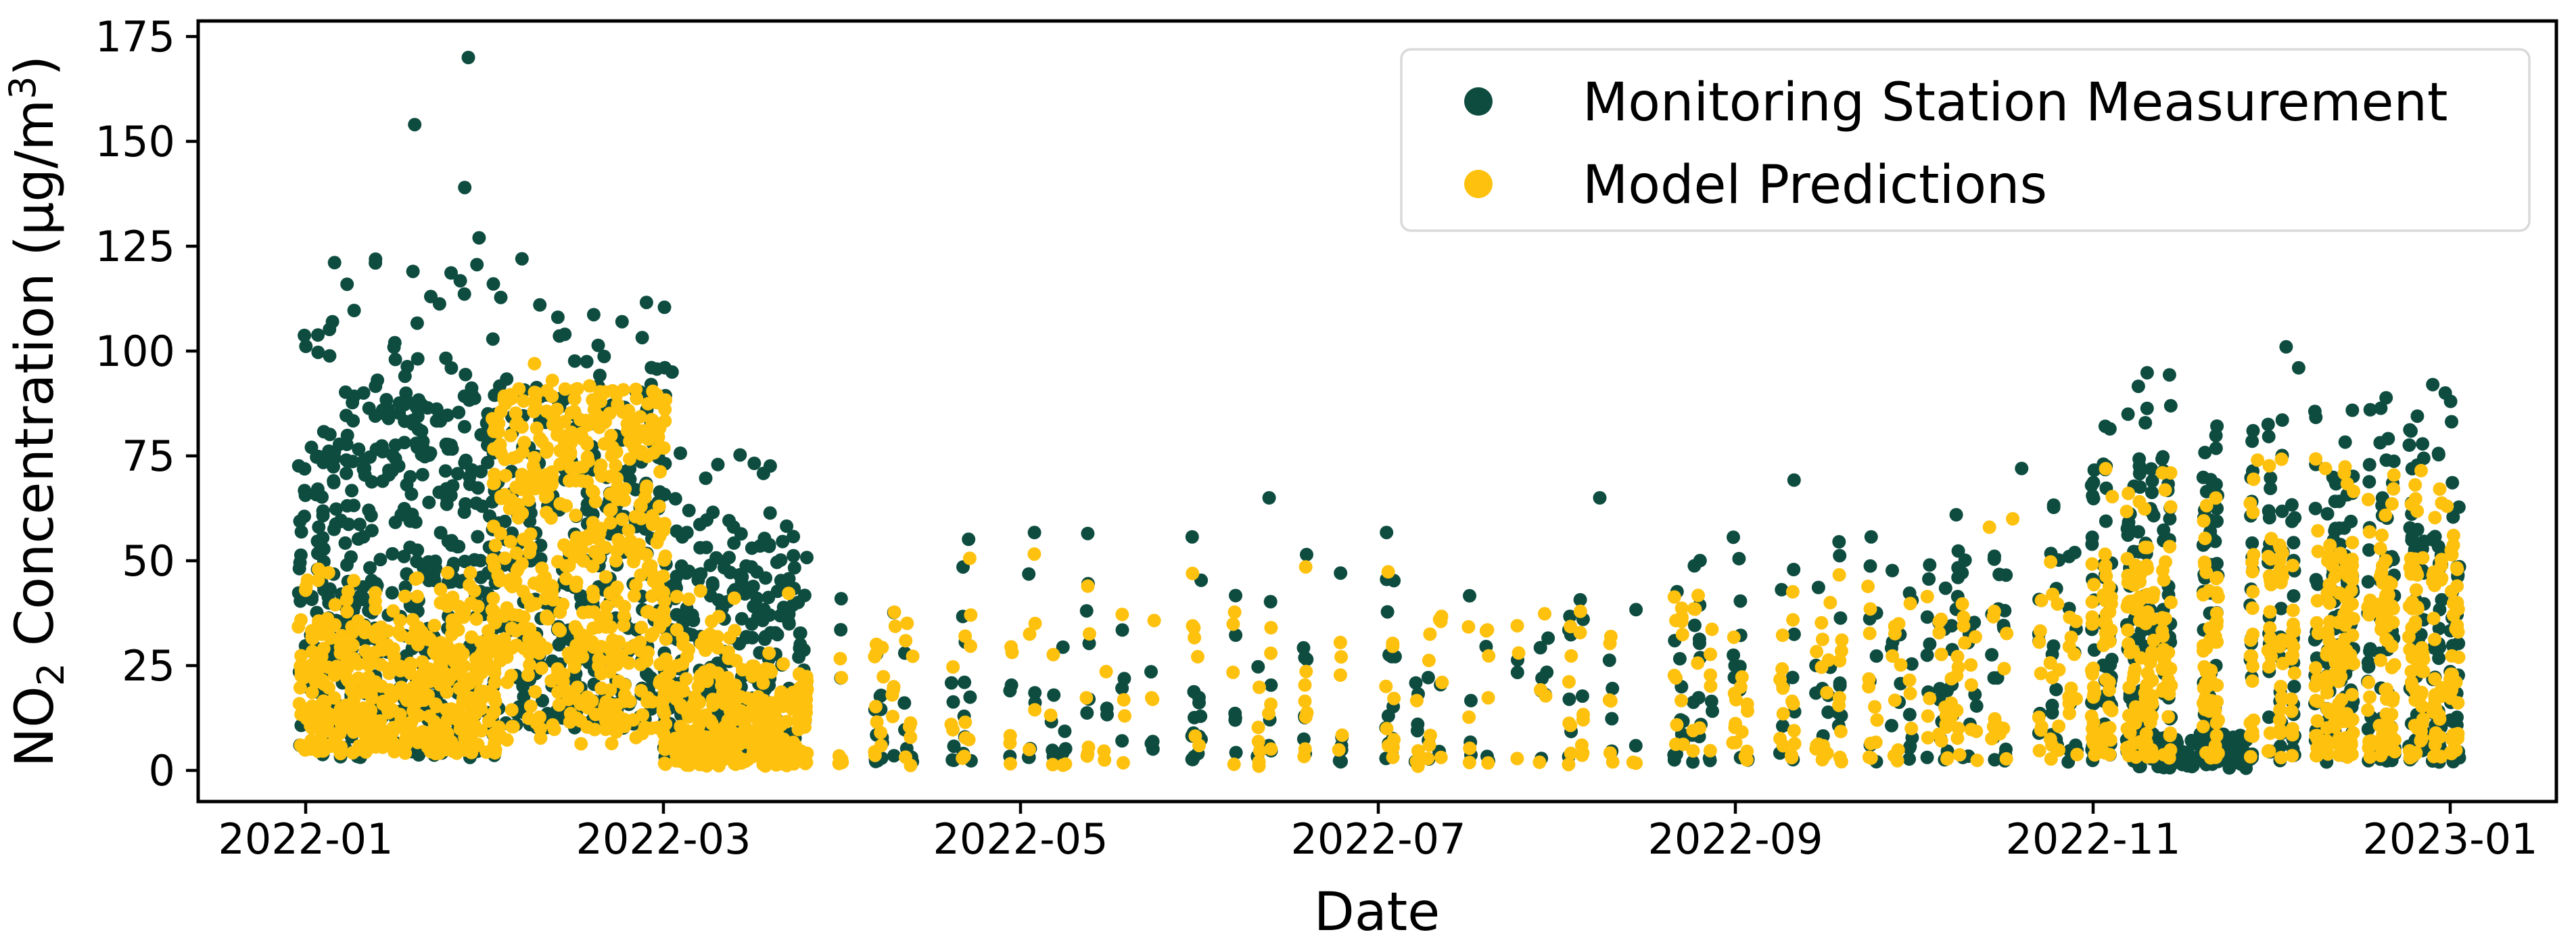  What do you see at coordinates (2092, 839) in the screenshot?
I see `x-tick-label: 2022-11` at bounding box center [2092, 839].